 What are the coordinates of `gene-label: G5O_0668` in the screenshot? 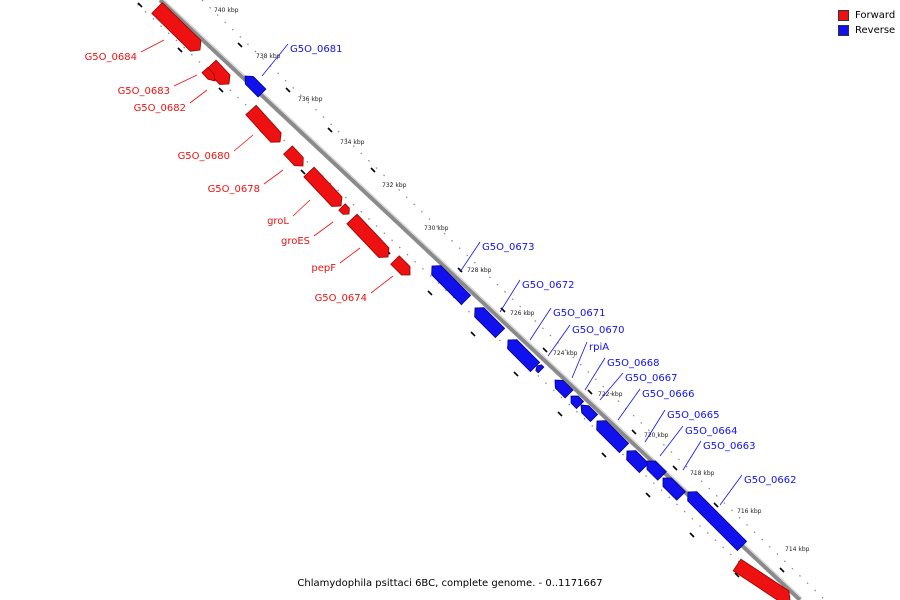 It's located at (633, 363).